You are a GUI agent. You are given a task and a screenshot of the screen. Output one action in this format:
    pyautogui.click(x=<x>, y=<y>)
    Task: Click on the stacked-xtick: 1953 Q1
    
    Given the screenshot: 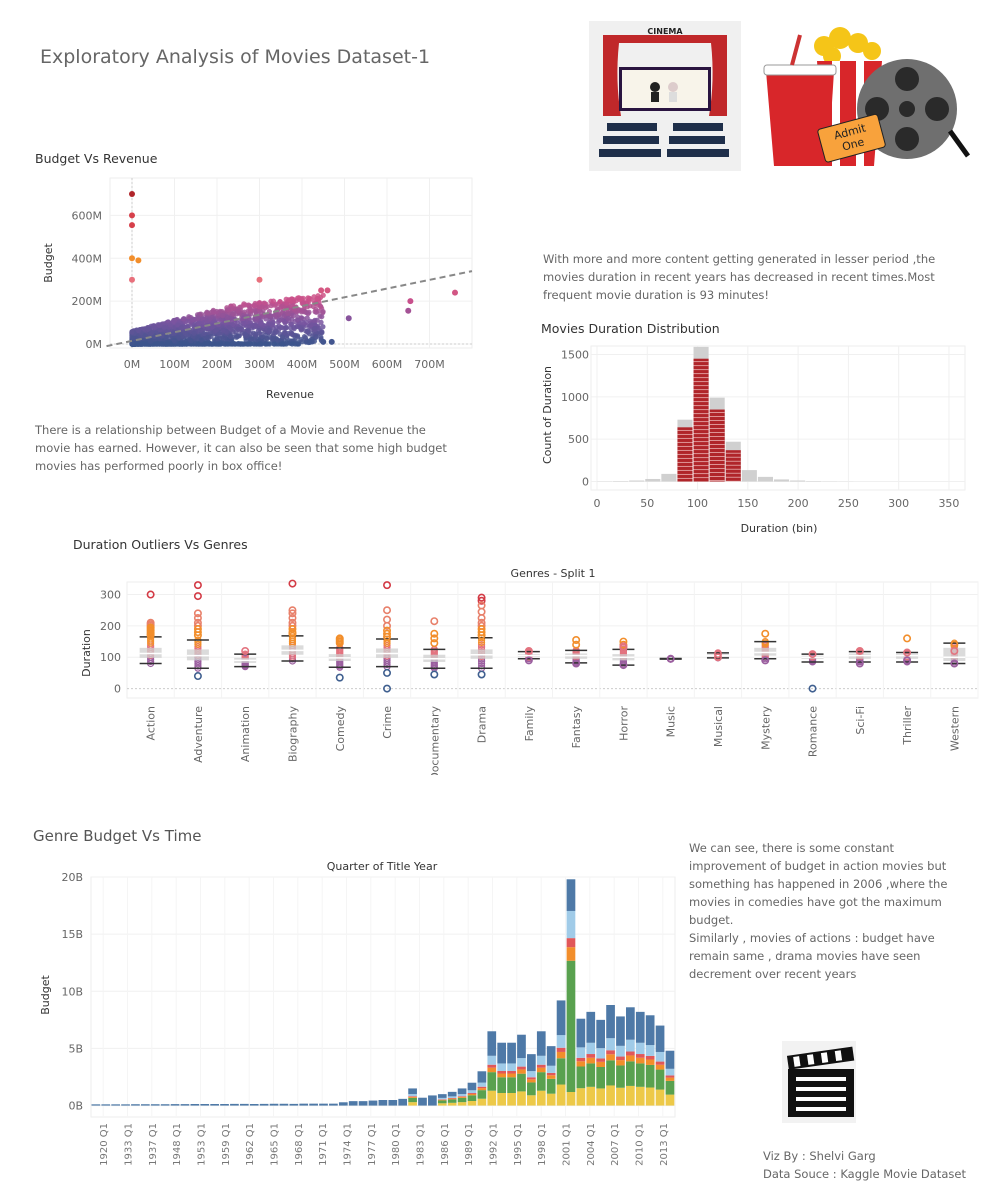 What is the action you would take?
    pyautogui.click(x=202, y=1144)
    